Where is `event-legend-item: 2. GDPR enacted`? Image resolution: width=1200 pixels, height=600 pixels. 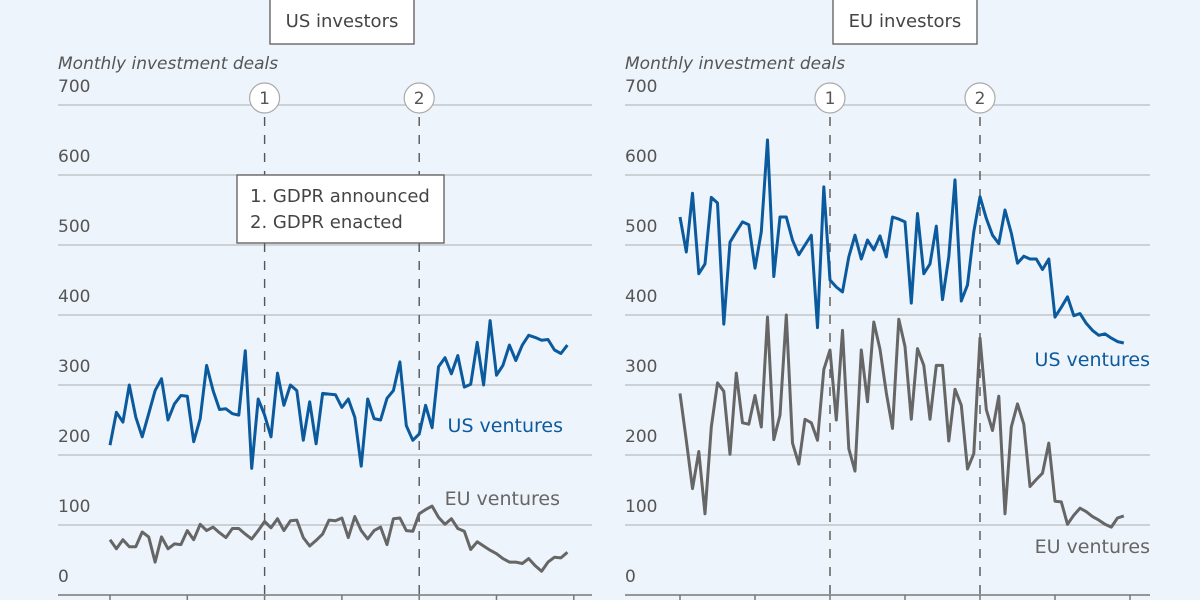
event-legend-item: 2. GDPR enacted is located at coordinates (326, 222).